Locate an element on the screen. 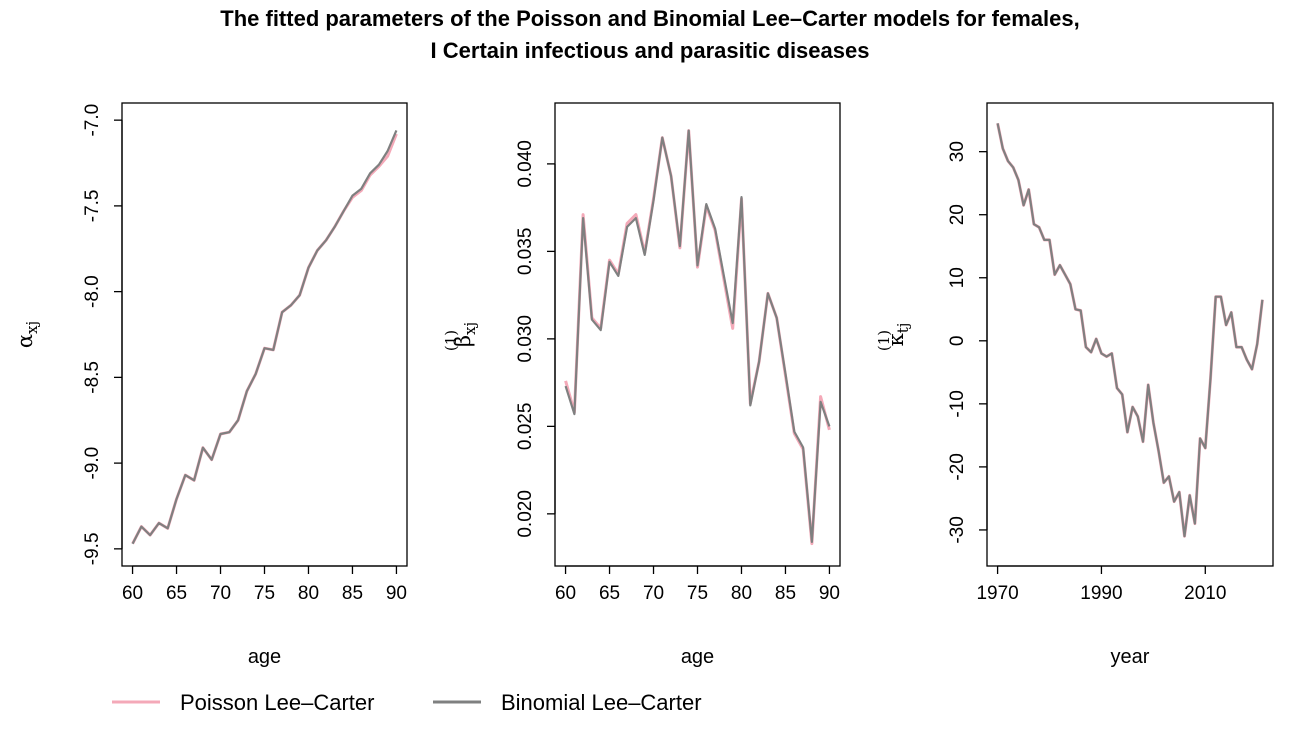 The width and height of the screenshot is (1300, 731). alpha-y-tick-label: -7.0 is located at coordinates (92, 120).